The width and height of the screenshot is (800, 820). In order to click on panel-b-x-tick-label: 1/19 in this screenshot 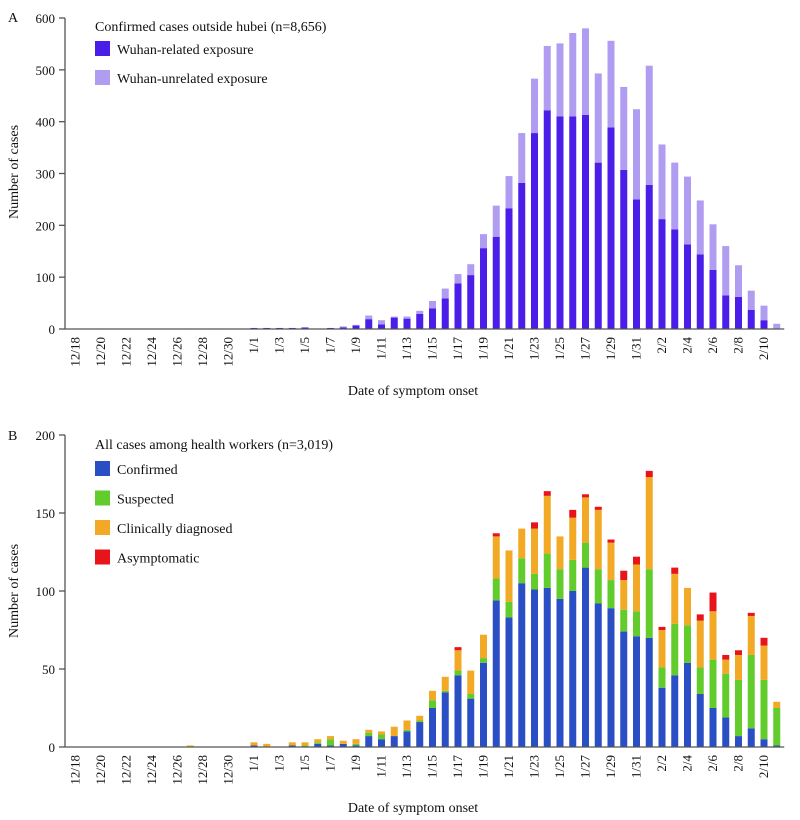, I will do `click(483, 766)`.